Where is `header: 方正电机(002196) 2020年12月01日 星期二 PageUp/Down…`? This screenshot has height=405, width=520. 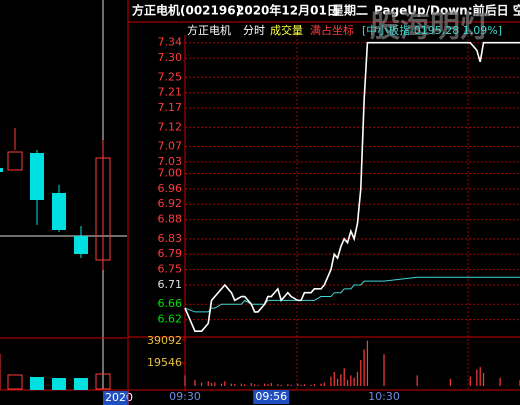 header: 方正电机(002196) 2020年12月01日 星期二 PageUp/Down… is located at coordinates (326, 10).